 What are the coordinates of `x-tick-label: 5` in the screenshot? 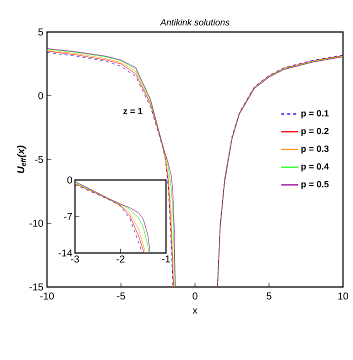 It's located at (269, 296).